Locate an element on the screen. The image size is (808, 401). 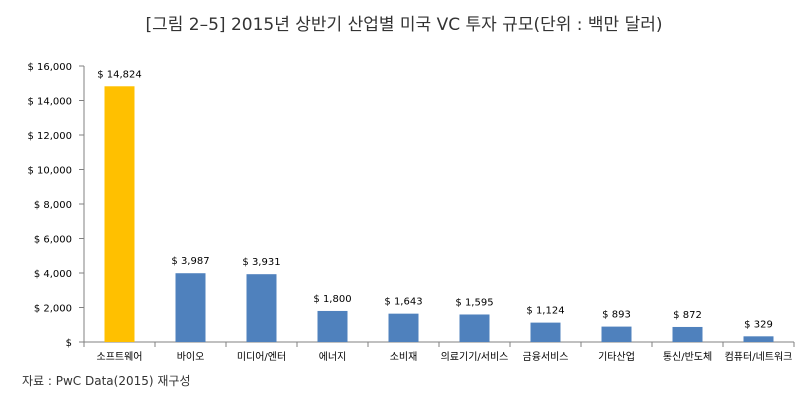
data-label: $ 1,800 is located at coordinates (332, 299).